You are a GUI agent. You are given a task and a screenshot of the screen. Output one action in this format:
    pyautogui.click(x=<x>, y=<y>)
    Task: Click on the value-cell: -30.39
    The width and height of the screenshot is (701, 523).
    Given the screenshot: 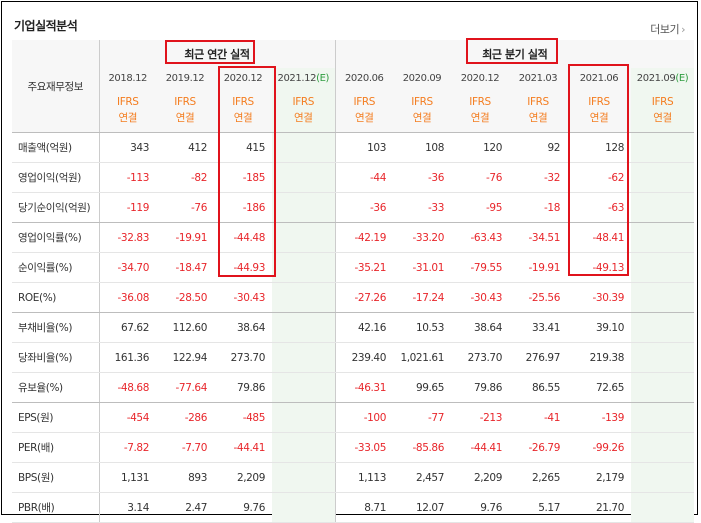 What is the action you would take?
    pyautogui.click(x=599, y=297)
    